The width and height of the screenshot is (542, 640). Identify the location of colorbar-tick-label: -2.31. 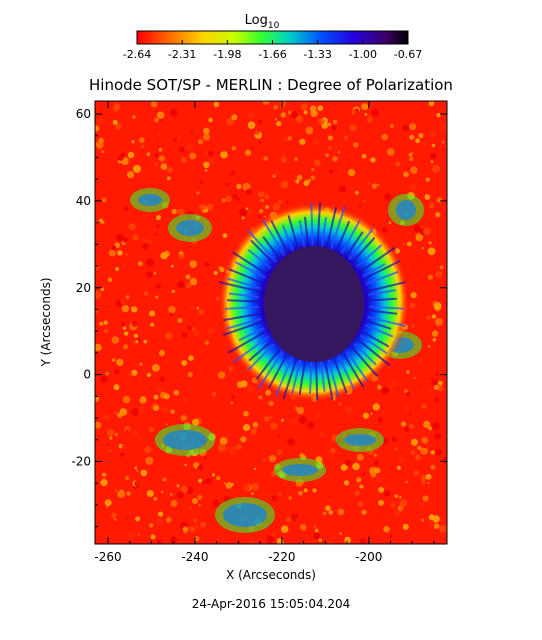
(182, 54).